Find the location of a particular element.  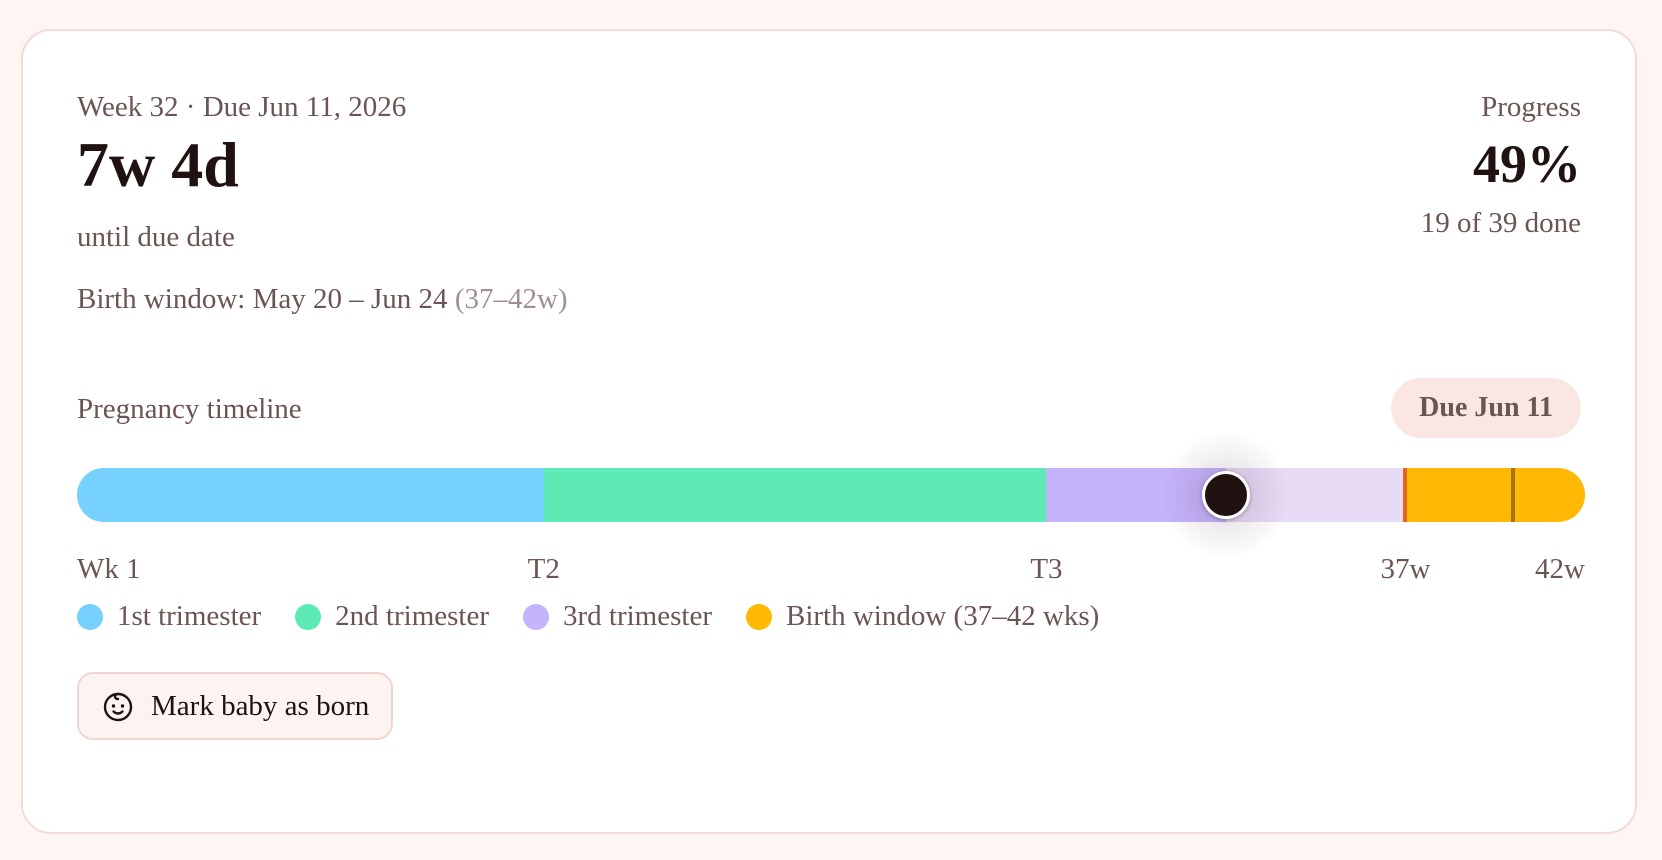

marker-due-date is located at coordinates (1513, 495).